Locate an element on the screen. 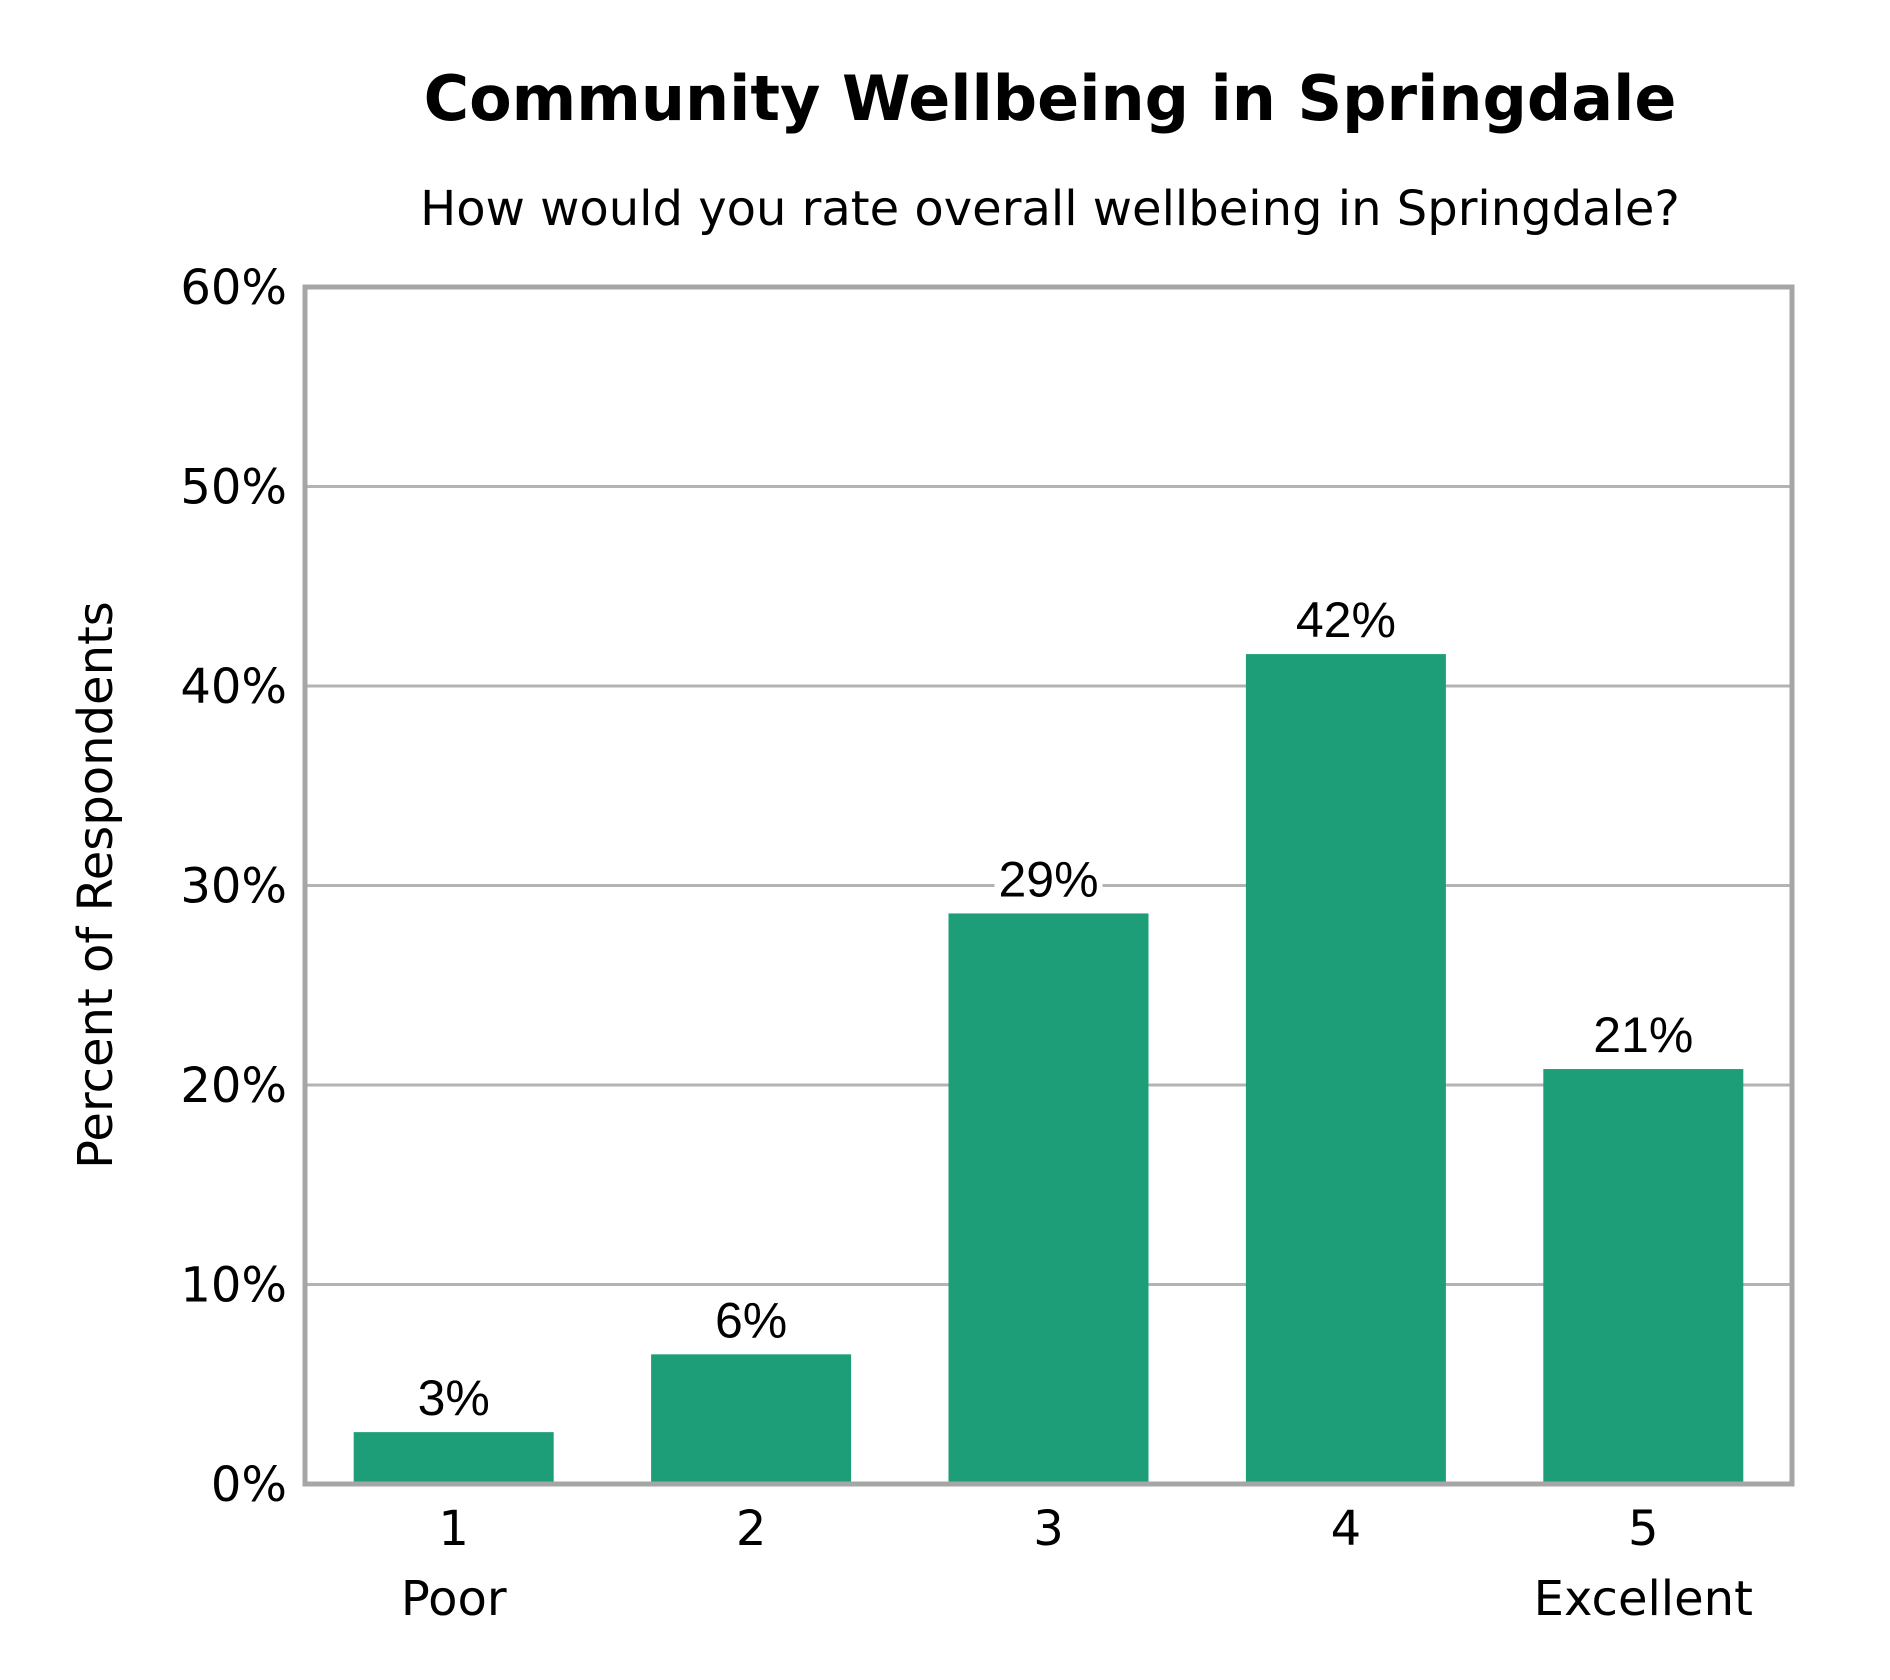  y-tick-label: 50% is located at coordinates (233, 488).